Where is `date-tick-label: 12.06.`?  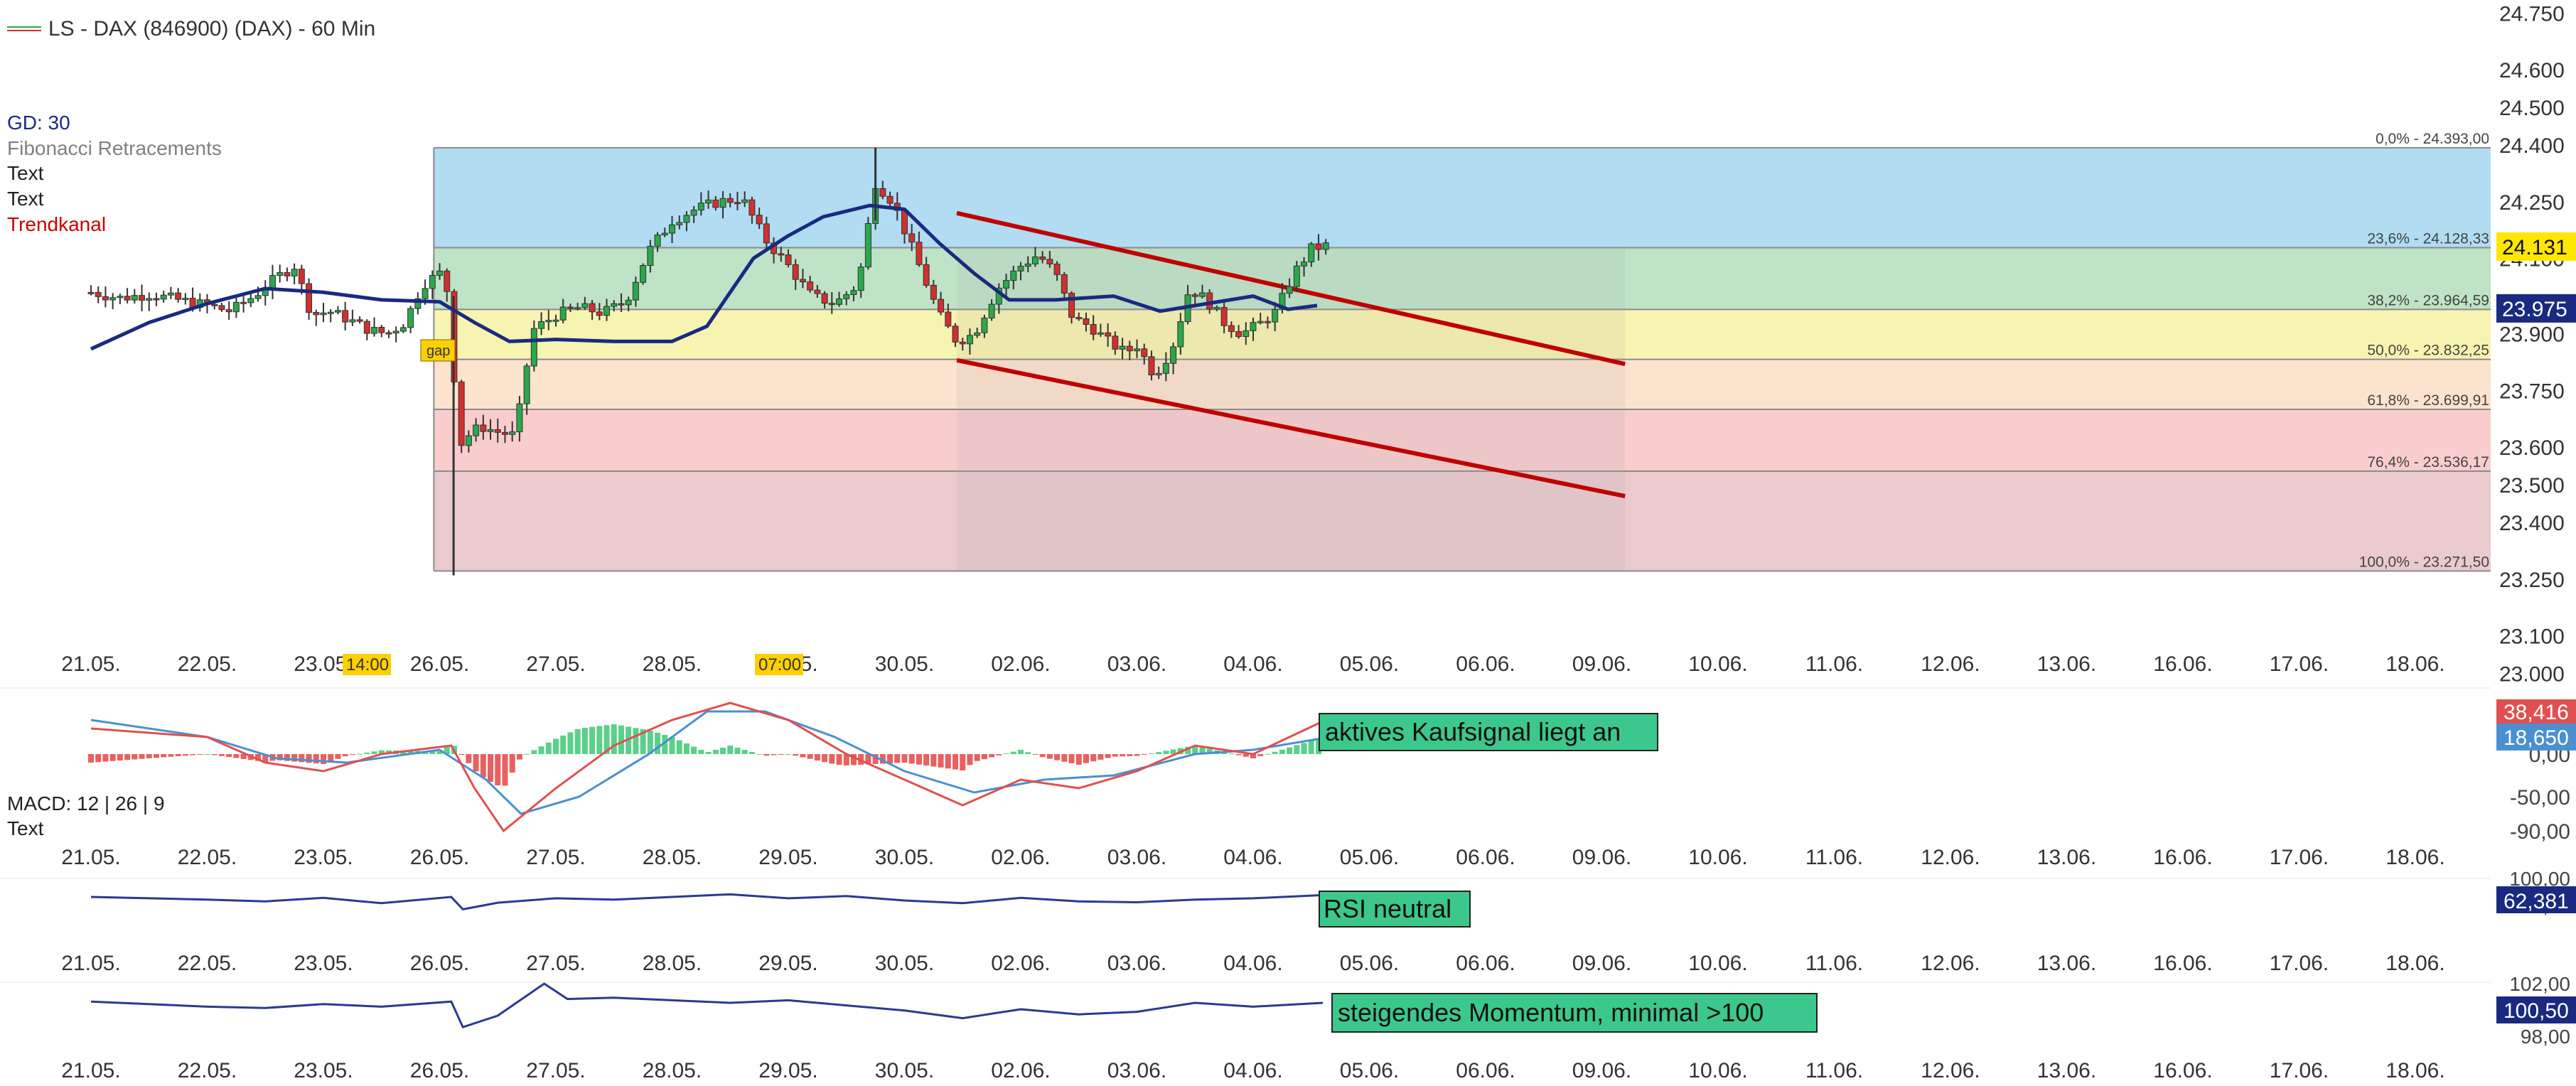 date-tick-label: 12.06. is located at coordinates (1950, 1070).